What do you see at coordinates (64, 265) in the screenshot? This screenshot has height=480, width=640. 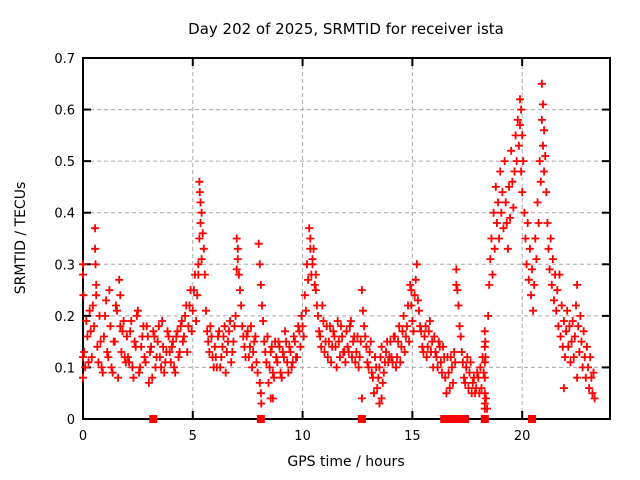 I see `y-tick-label: 0.3` at bounding box center [64, 265].